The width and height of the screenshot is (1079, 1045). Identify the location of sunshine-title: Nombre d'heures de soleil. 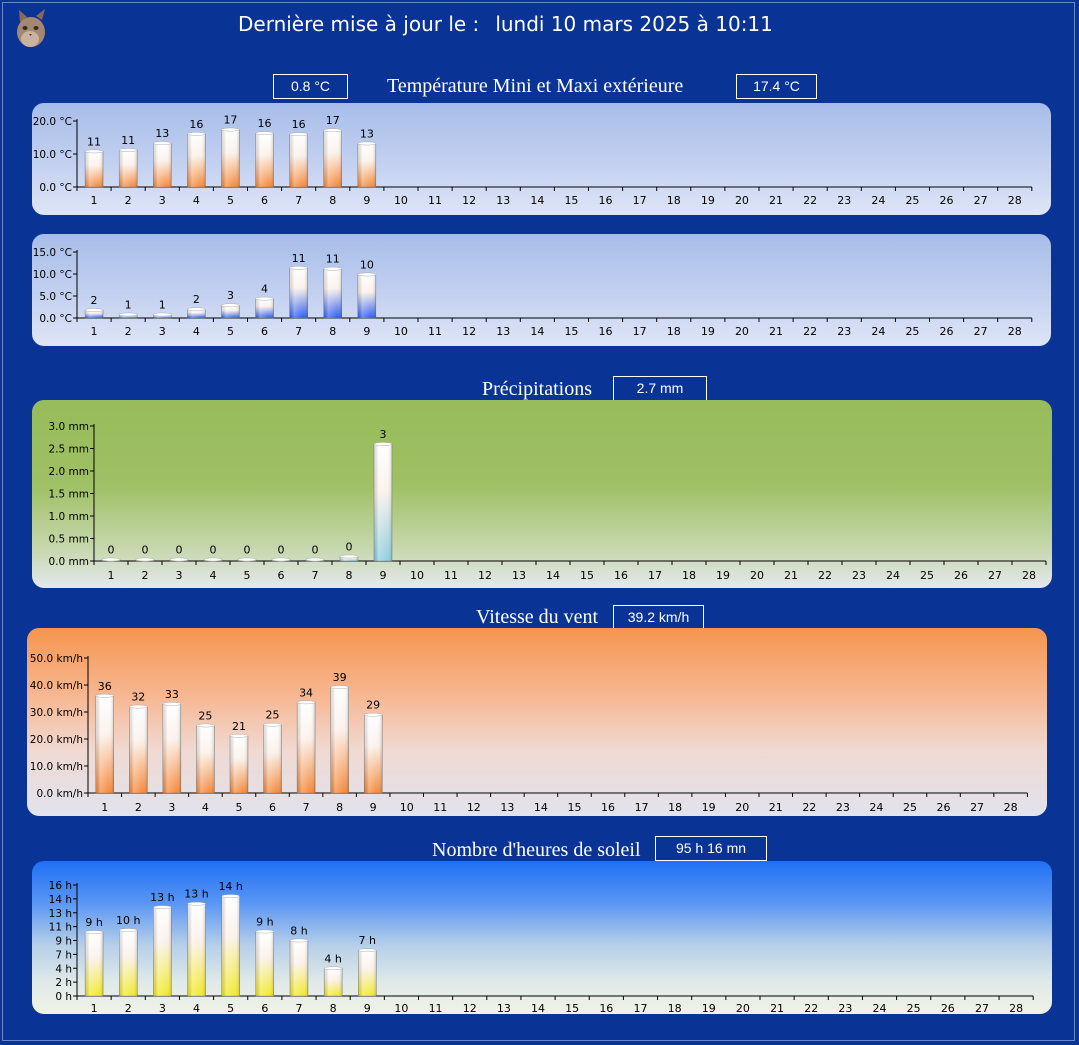
(536, 850).